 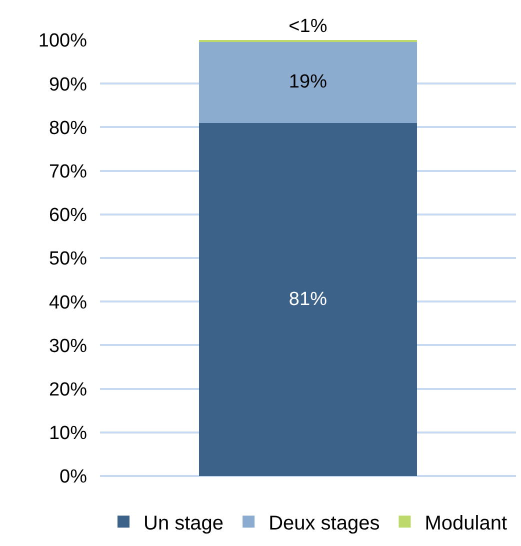 I want to click on legend-label: Un stage, so click(x=184, y=523).